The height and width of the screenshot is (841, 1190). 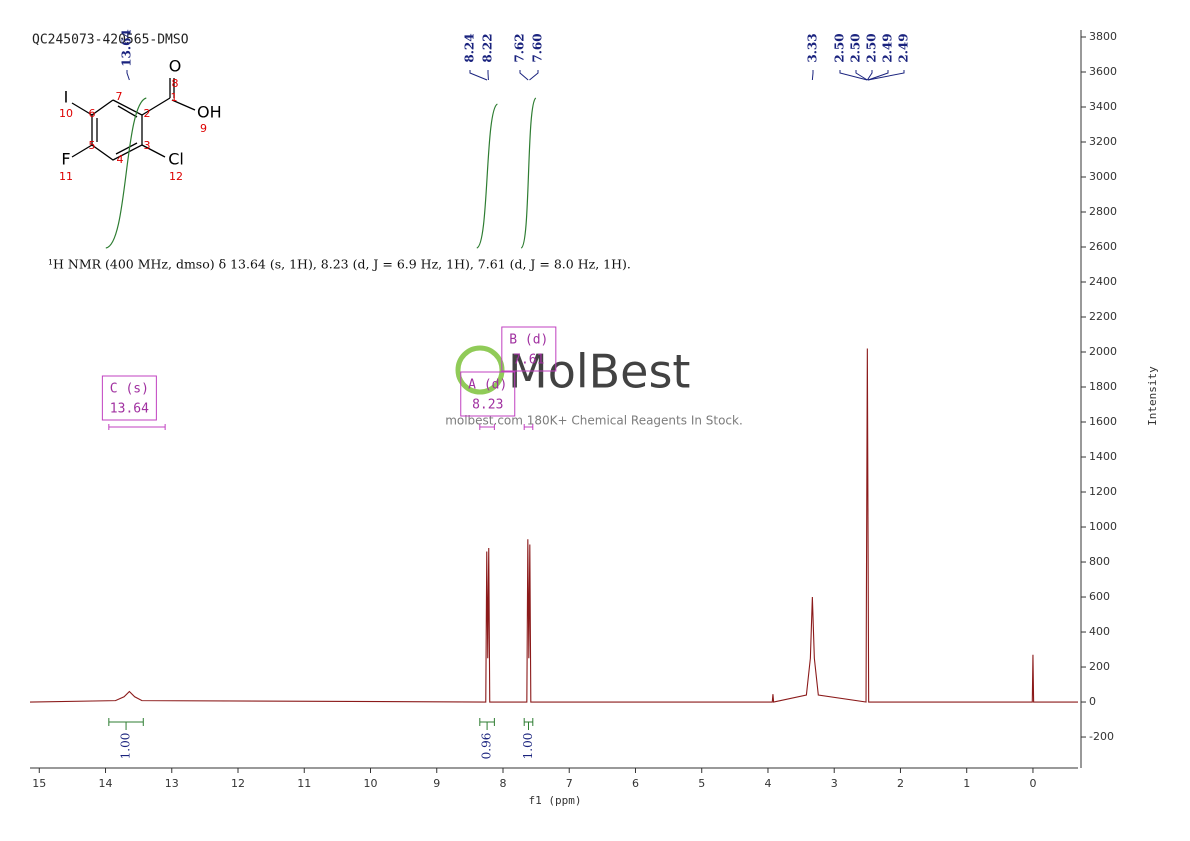 What do you see at coordinates (1103, 281) in the screenshot?
I see `y-tick-label: 2400` at bounding box center [1103, 281].